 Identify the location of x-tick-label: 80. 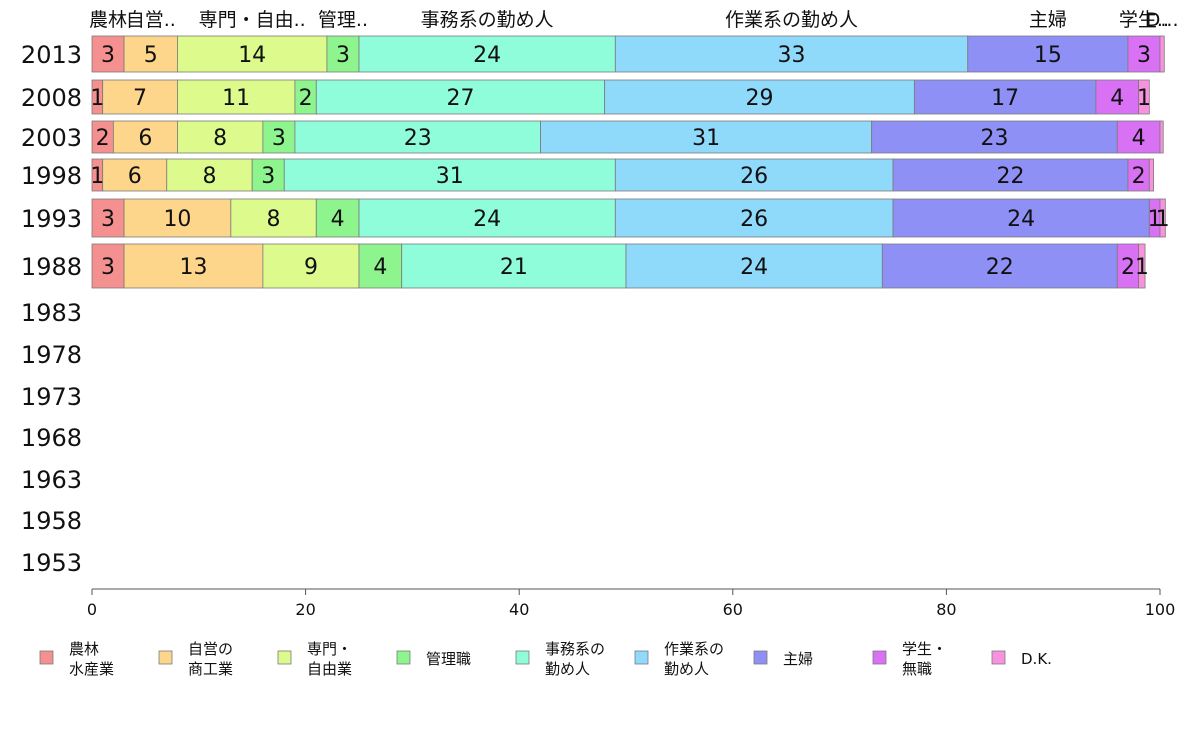
(946, 609).